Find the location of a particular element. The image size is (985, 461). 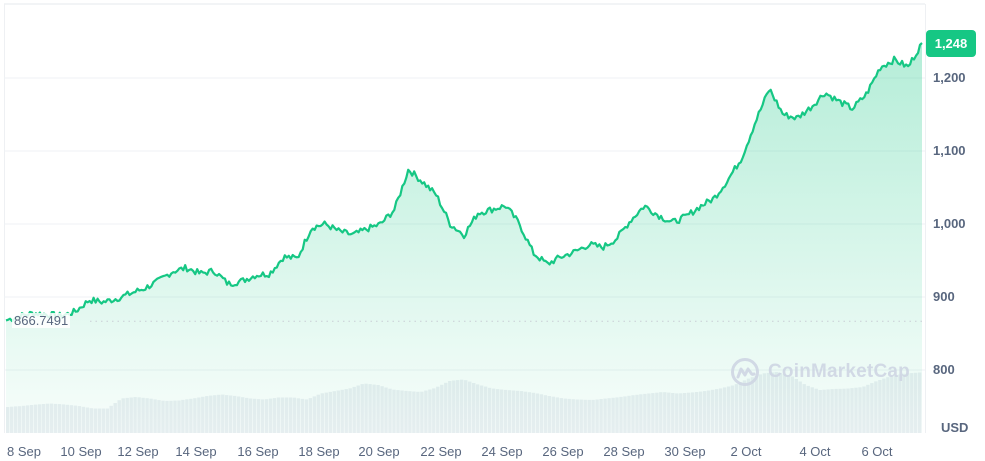

x-tick-label: 18 Sep is located at coordinates (319, 451).